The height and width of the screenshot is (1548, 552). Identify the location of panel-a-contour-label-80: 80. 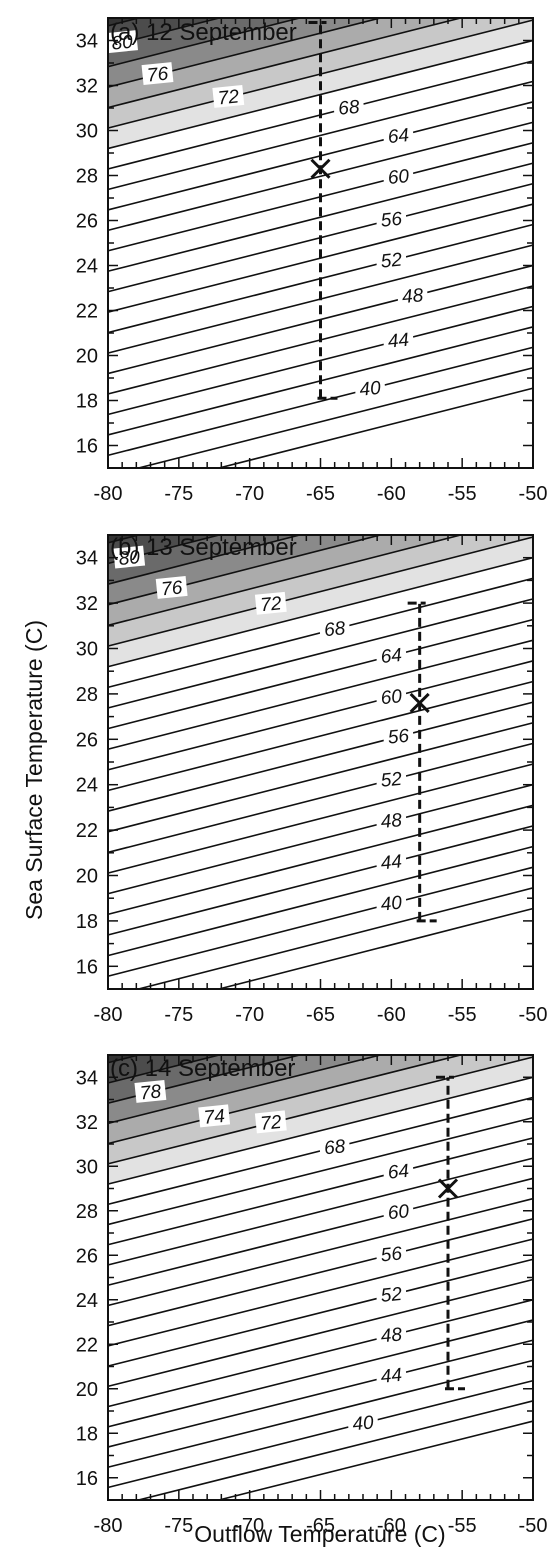
(123, 43).